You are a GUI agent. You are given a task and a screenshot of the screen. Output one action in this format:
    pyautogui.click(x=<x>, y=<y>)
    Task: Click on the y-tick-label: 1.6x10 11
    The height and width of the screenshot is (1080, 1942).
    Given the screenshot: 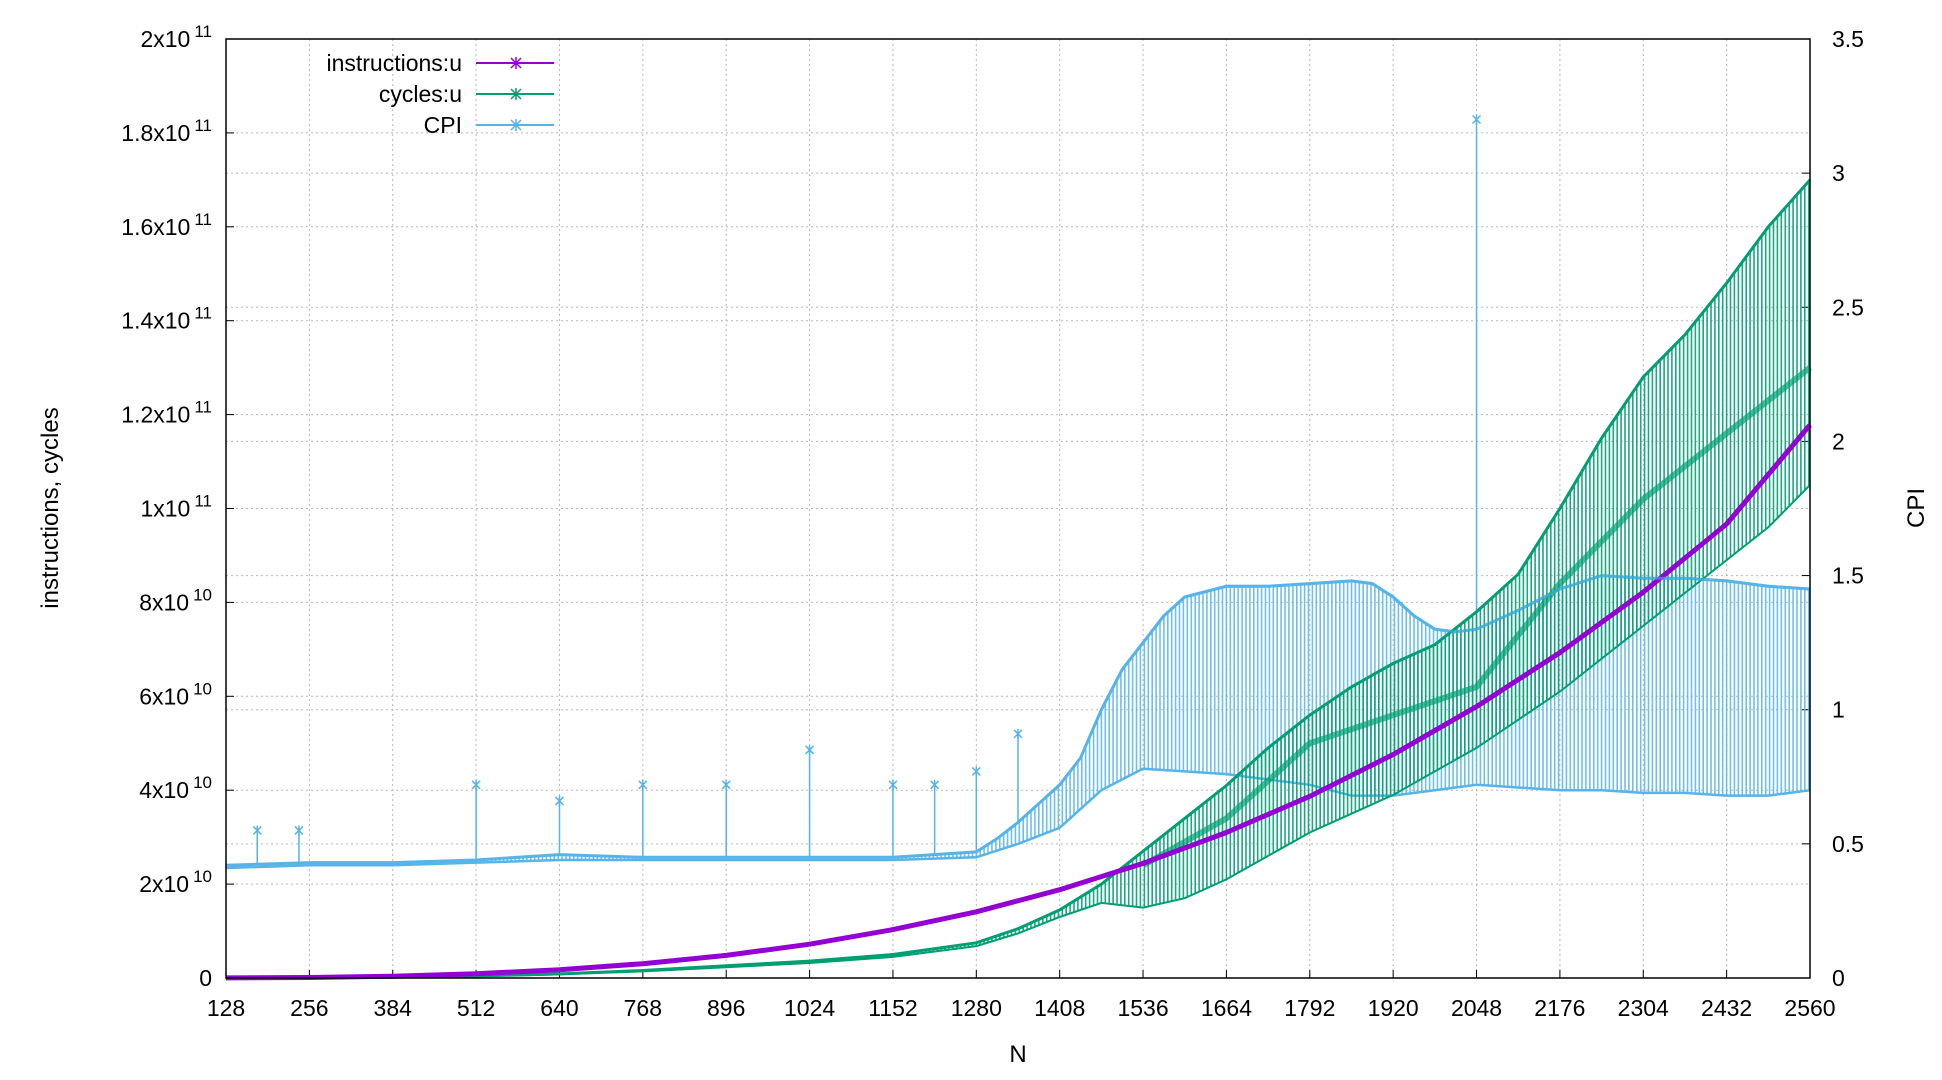 What is the action you would take?
    pyautogui.click(x=166, y=225)
    